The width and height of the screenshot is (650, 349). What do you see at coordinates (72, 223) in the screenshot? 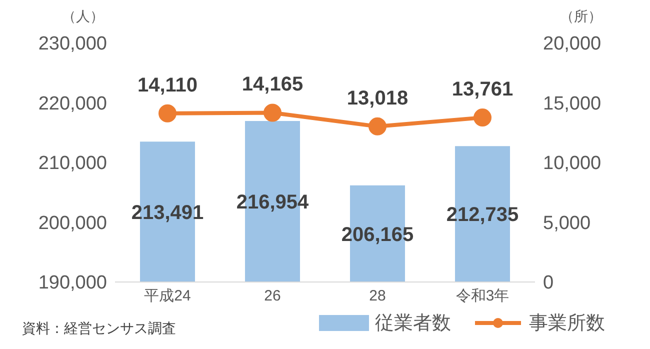
I see `y-tick-label: 200,000` at bounding box center [72, 223].